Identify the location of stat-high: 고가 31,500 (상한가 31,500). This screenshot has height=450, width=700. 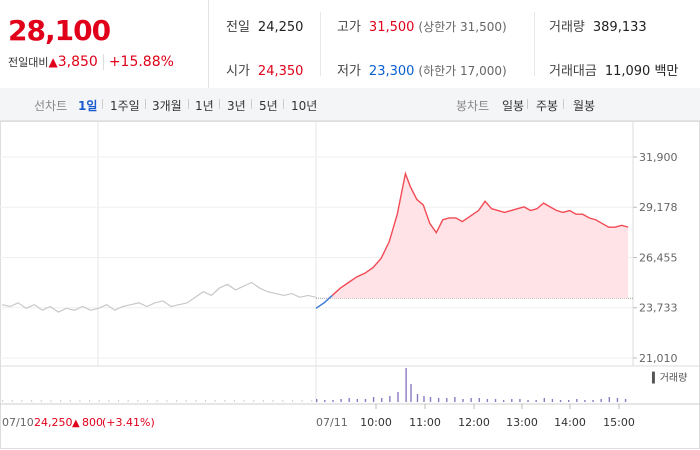
(422, 27).